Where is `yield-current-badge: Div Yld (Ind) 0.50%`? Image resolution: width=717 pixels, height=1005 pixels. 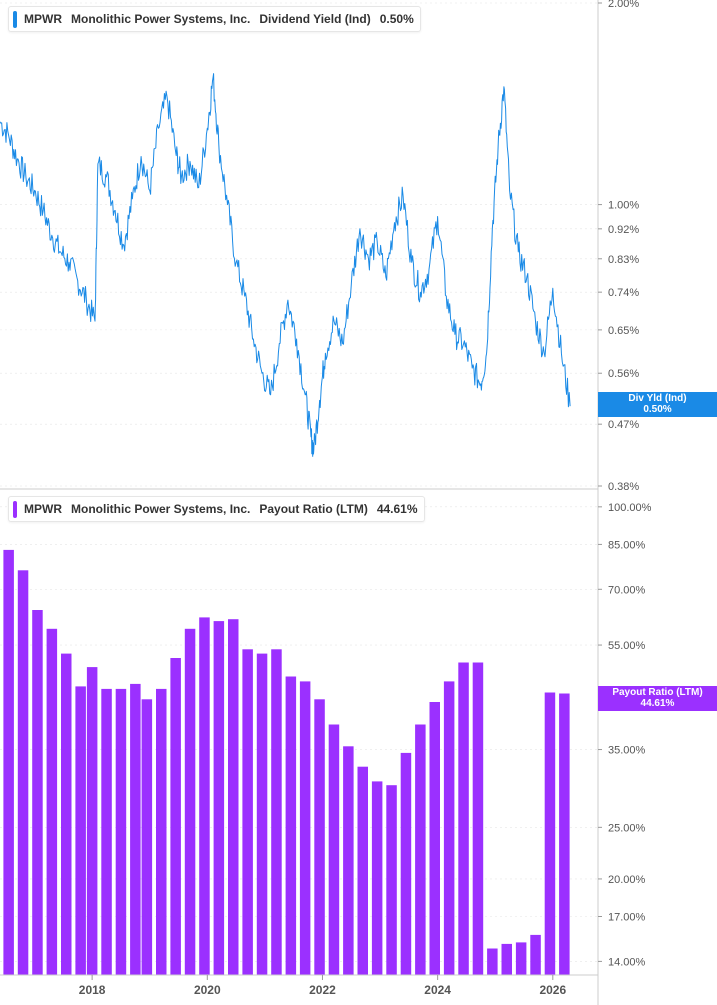 yield-current-badge: Div Yld (Ind) 0.50% is located at coordinates (657, 404).